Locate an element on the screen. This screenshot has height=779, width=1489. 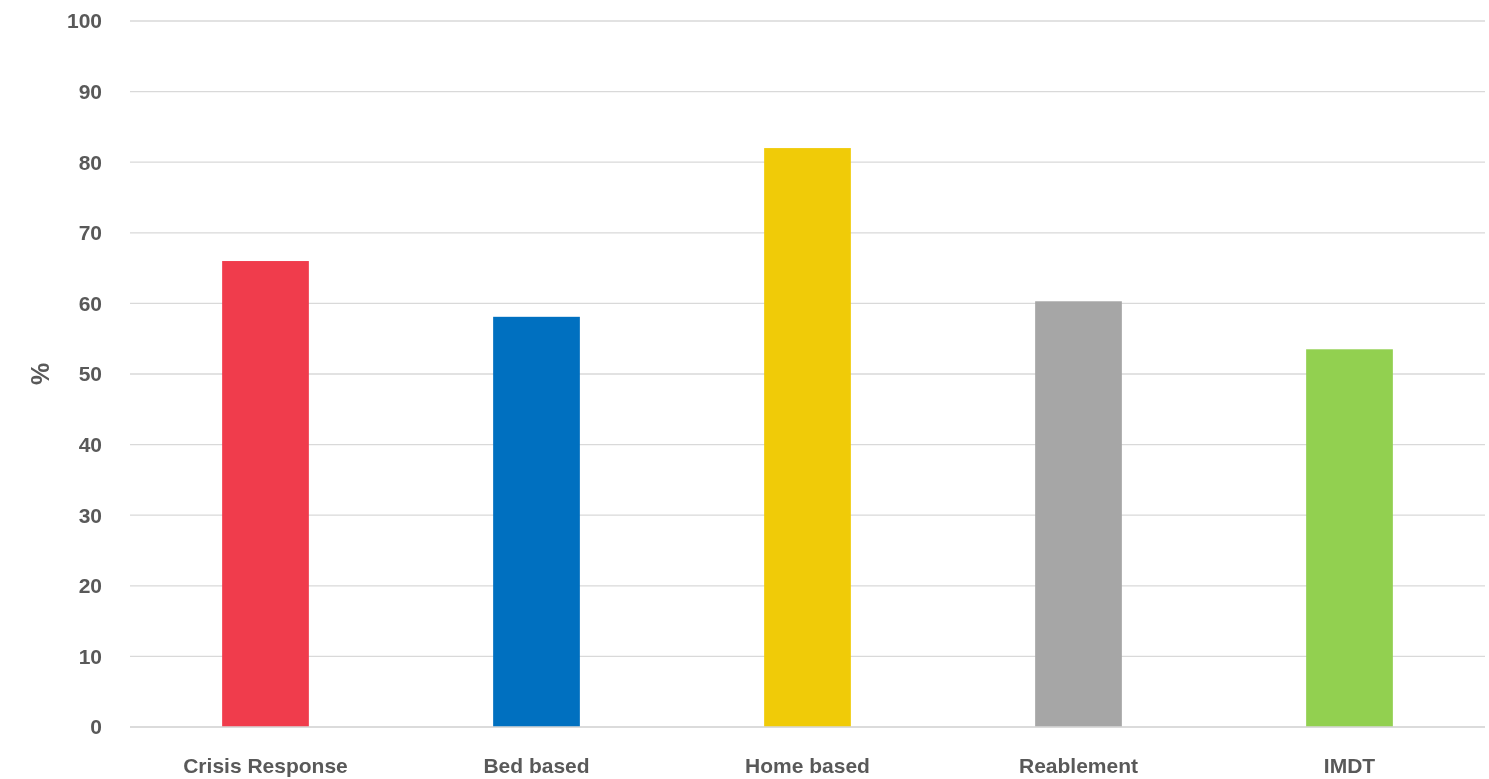
y-tick-label: 40 is located at coordinates (90, 444).